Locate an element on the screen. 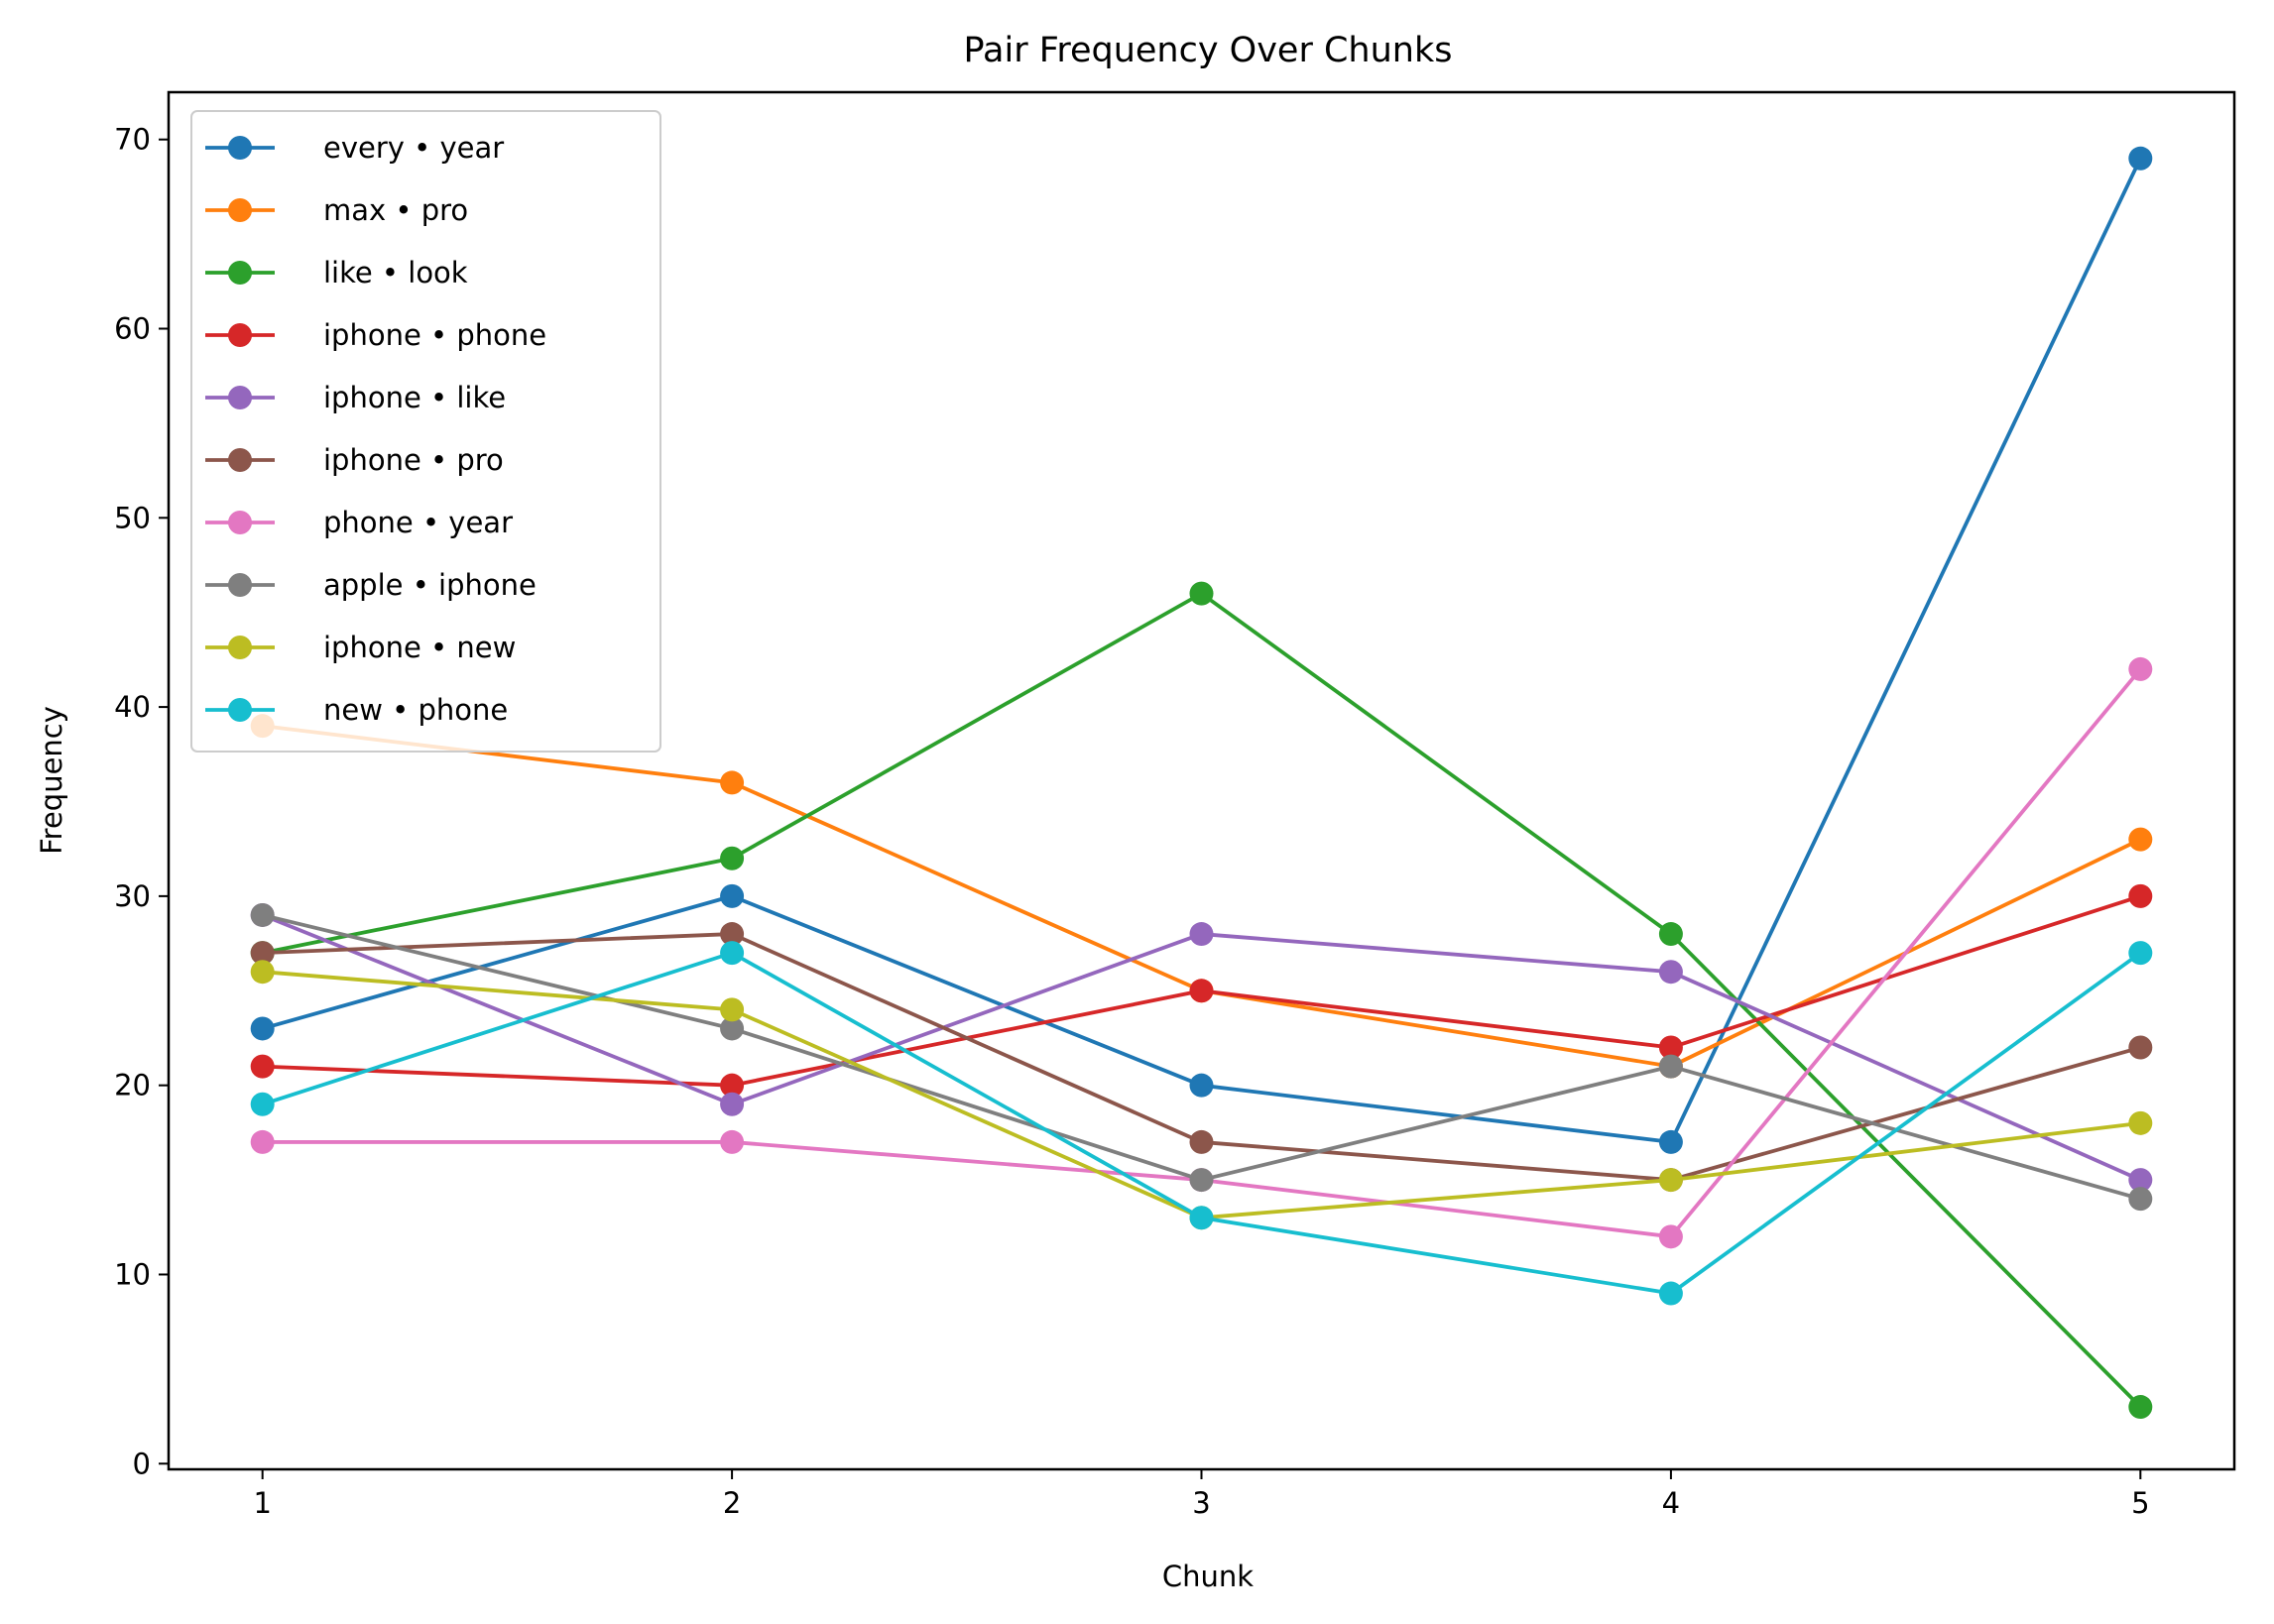 Image resolution: width=2274 pixels, height=1624 pixels. legend-label: iphone • new is located at coordinates (420, 647).